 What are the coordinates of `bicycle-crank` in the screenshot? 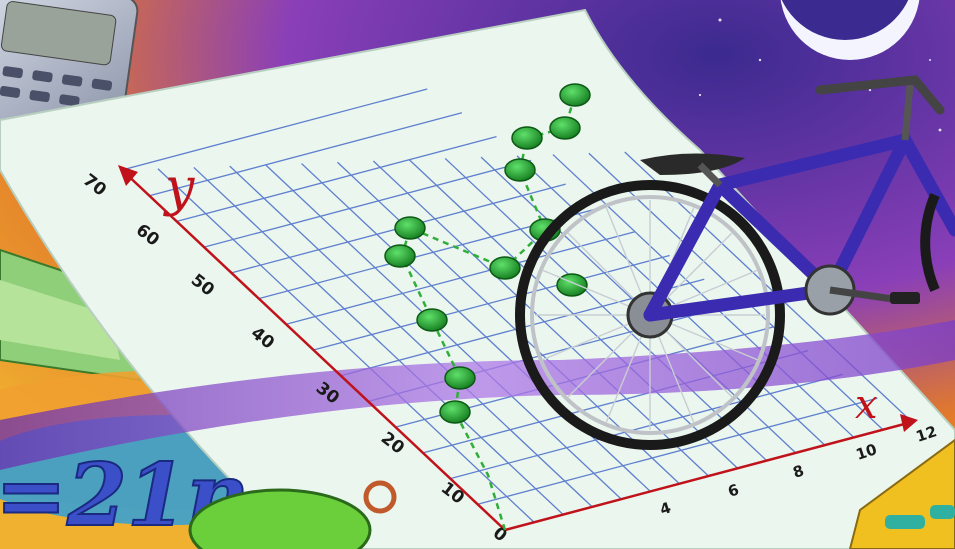 It's located at (865, 295).